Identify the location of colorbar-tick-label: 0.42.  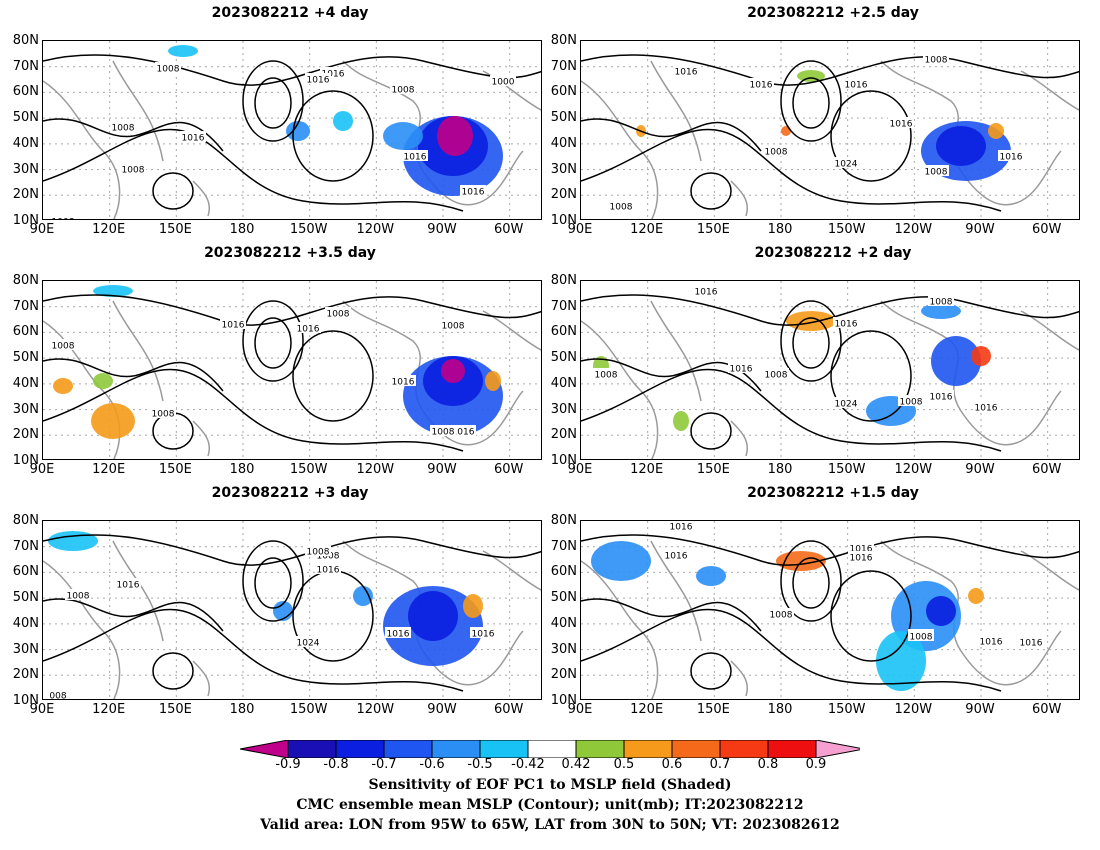
(576, 764).